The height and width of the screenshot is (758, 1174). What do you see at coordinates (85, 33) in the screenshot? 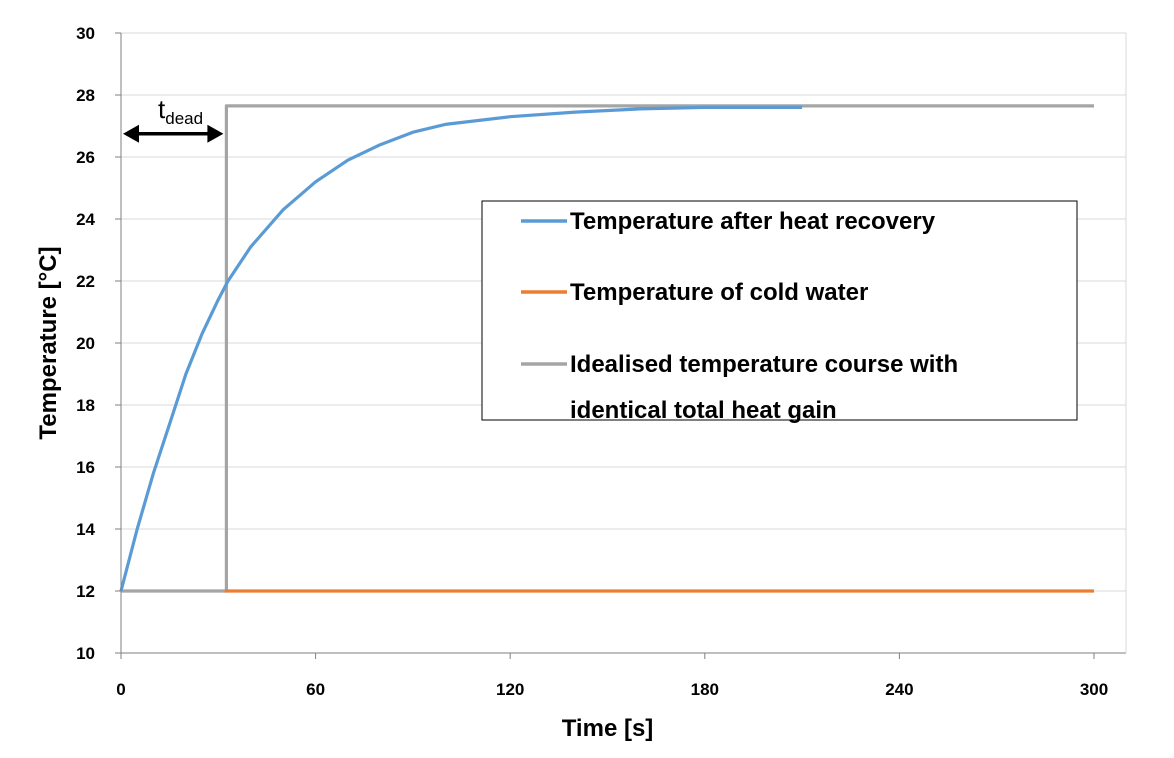
I see `y-tick-label: 30` at bounding box center [85, 33].